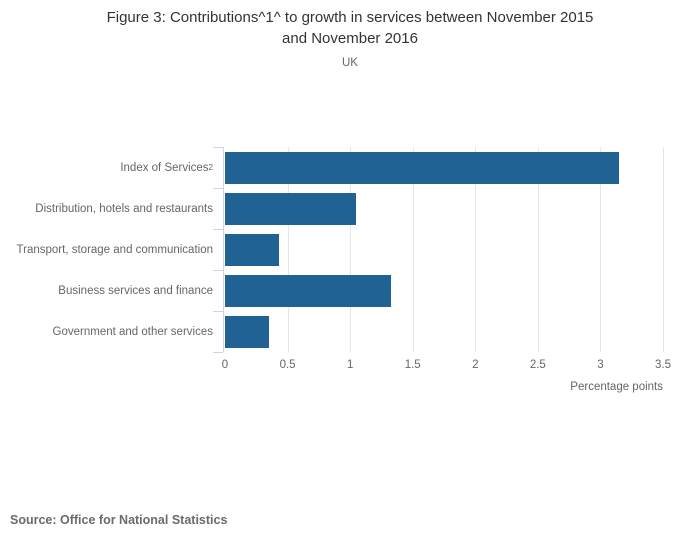  I want to click on bar-transport-storage-and-communication, so click(252, 250).